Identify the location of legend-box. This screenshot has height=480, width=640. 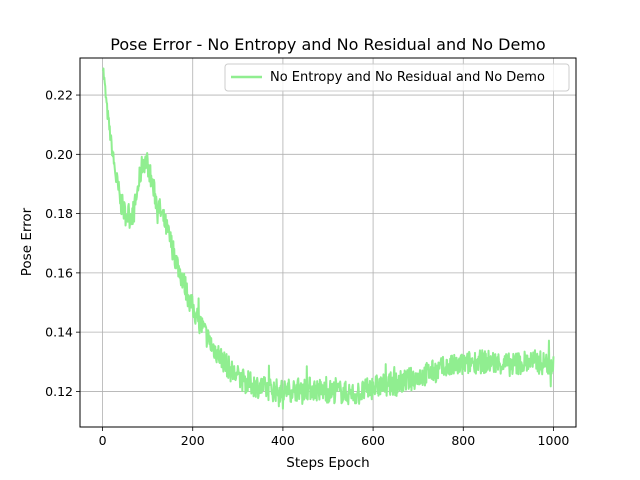
(397, 77).